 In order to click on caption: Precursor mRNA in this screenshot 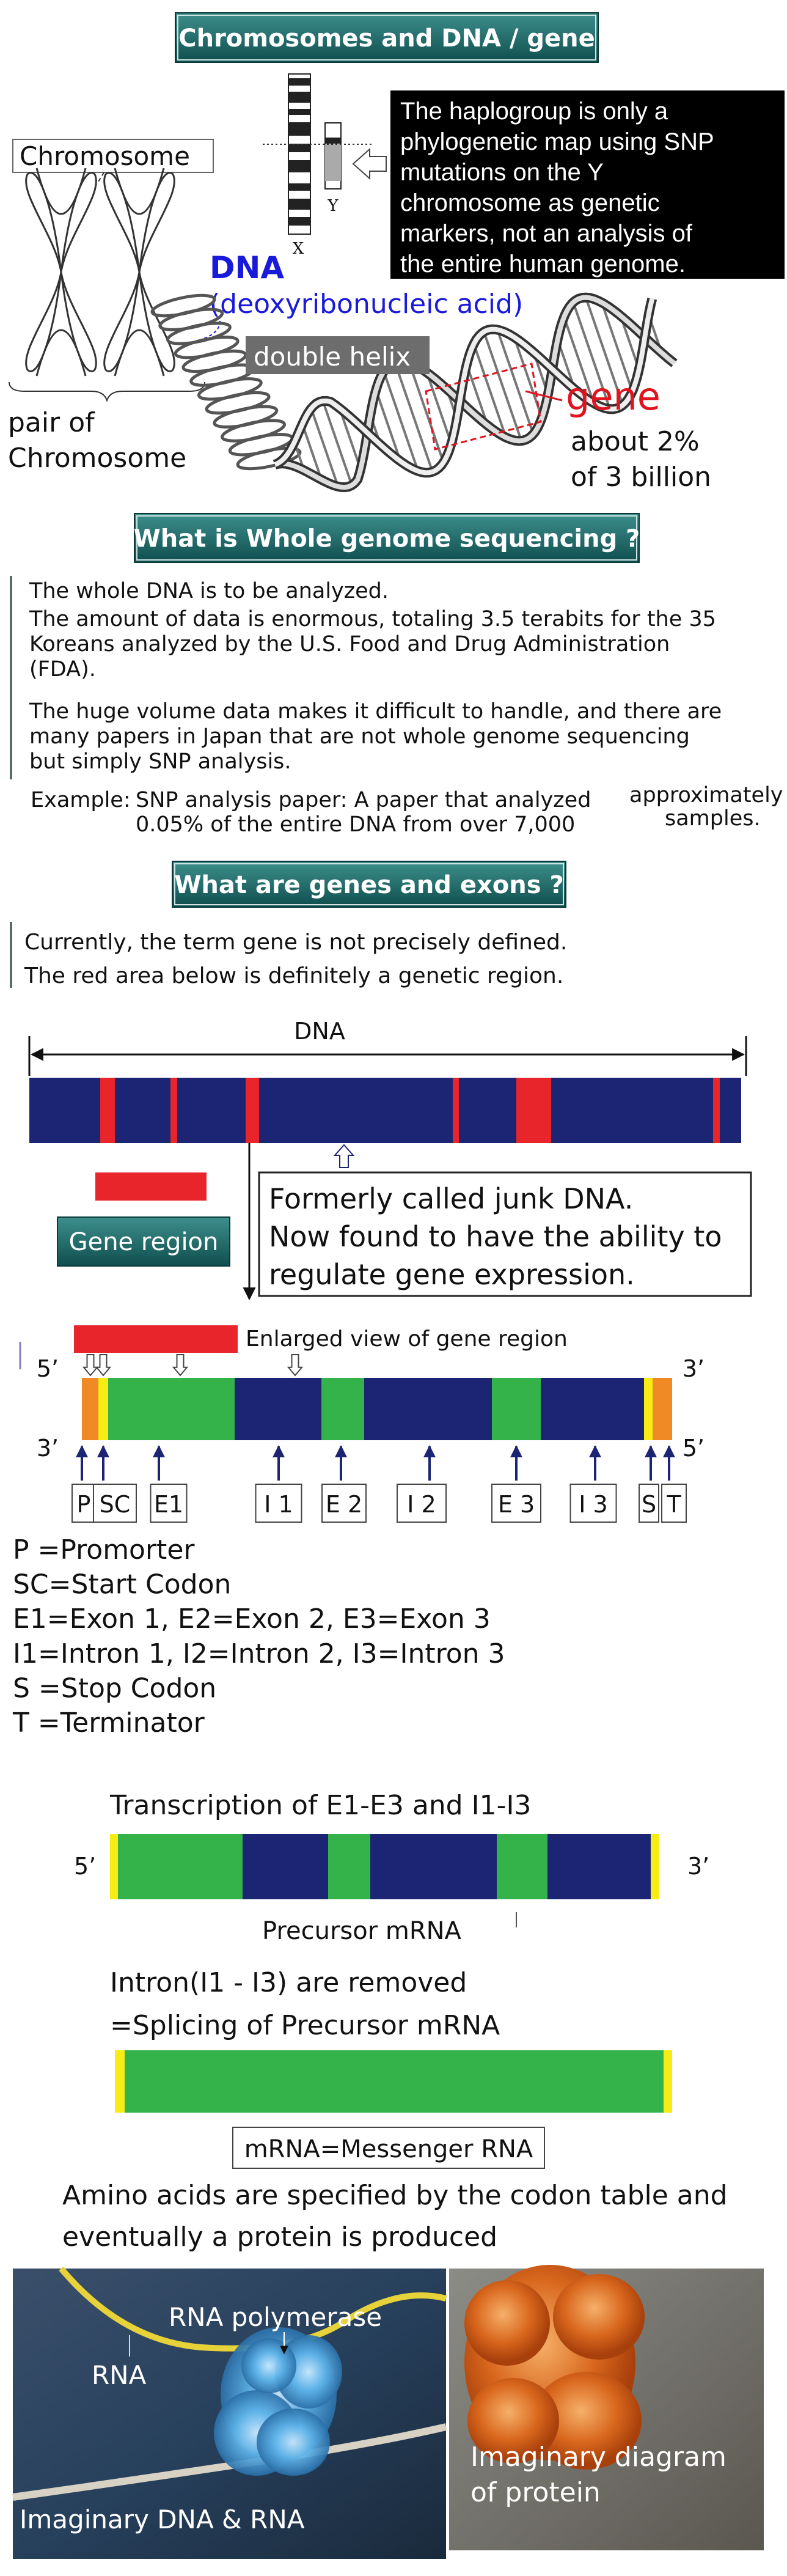, I will do `click(362, 1931)`.